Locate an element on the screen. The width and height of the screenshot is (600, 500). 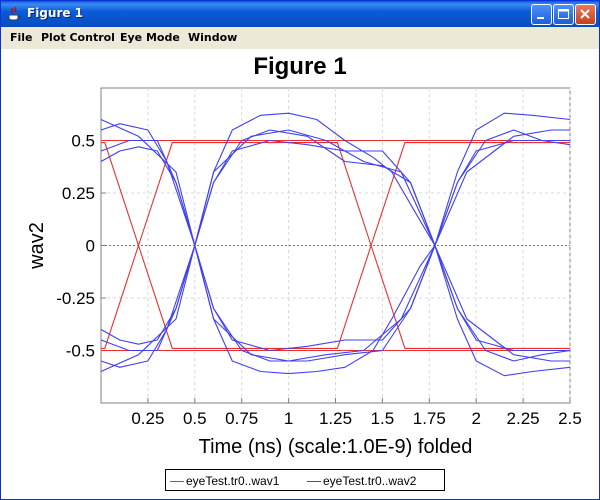
maximize-button is located at coordinates (563, 14).